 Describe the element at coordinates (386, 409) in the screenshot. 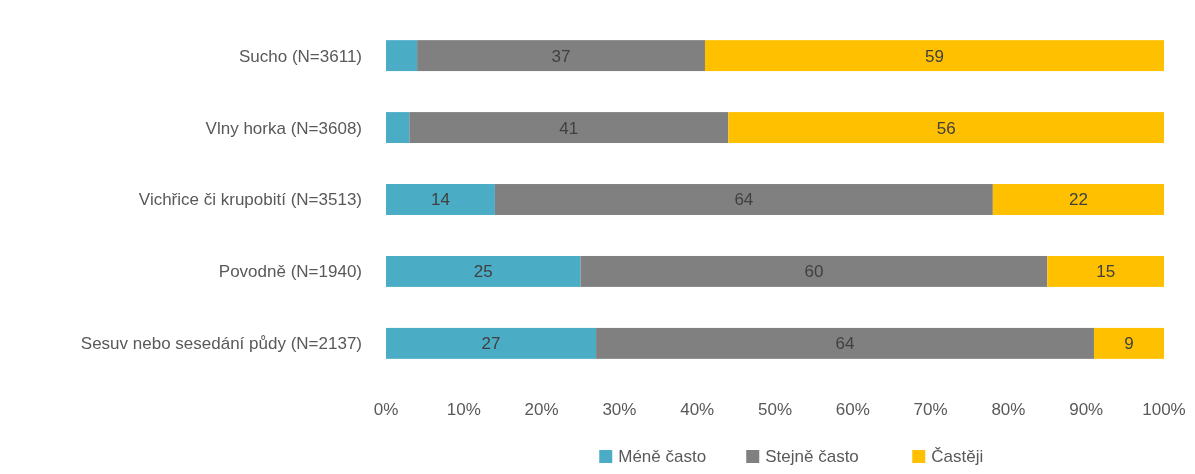

I see `x-tick-label: 0%` at that location.